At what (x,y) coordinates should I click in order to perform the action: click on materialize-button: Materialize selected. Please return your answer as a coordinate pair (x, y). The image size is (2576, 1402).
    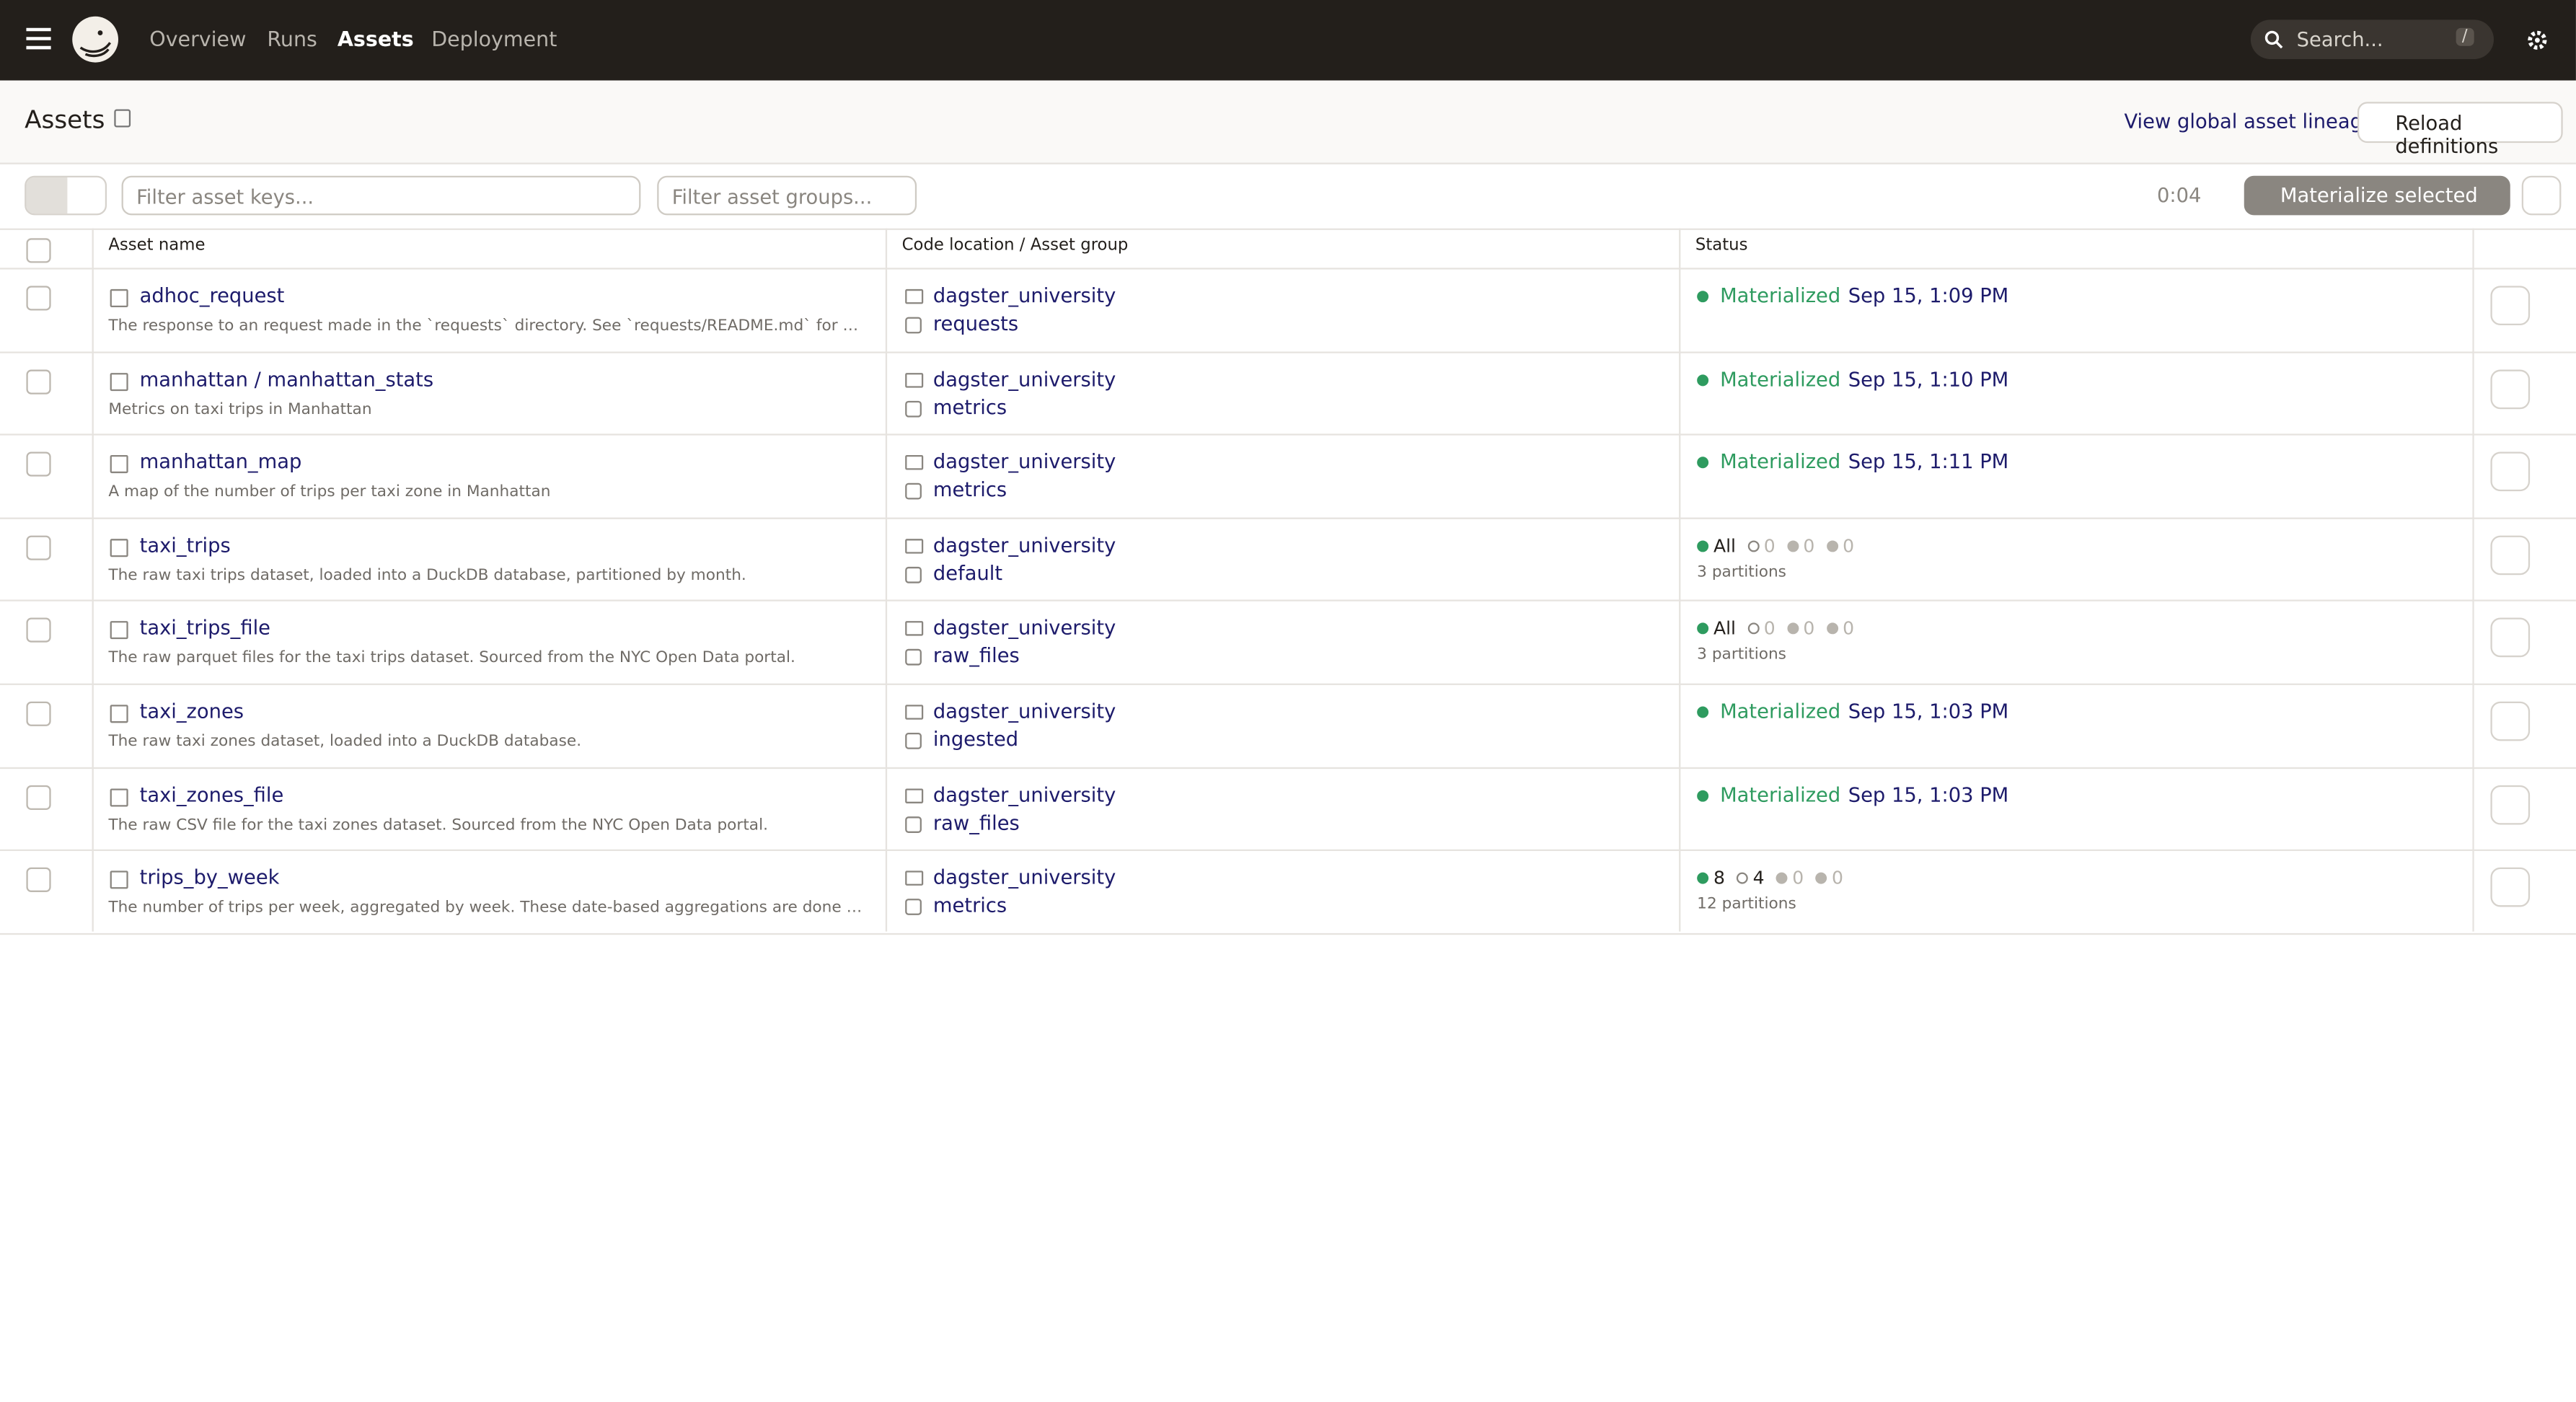
    Looking at the image, I should click on (2377, 195).